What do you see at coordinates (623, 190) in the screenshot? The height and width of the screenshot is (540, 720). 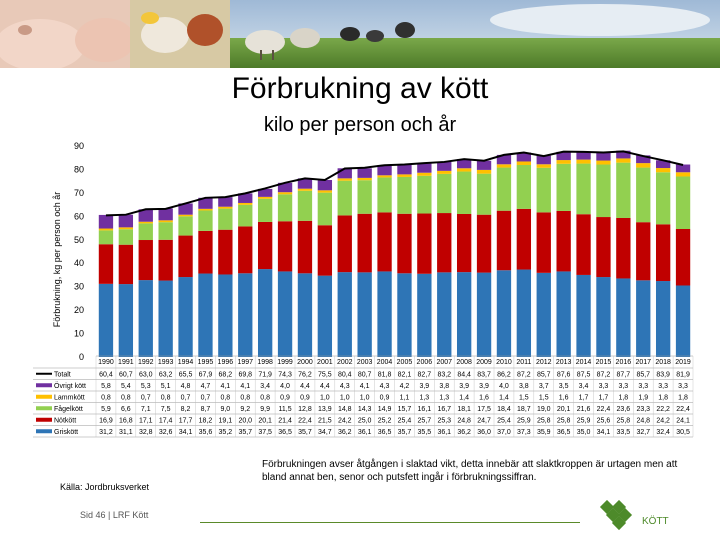 I see `bar-fagelkott-2016` at bounding box center [623, 190].